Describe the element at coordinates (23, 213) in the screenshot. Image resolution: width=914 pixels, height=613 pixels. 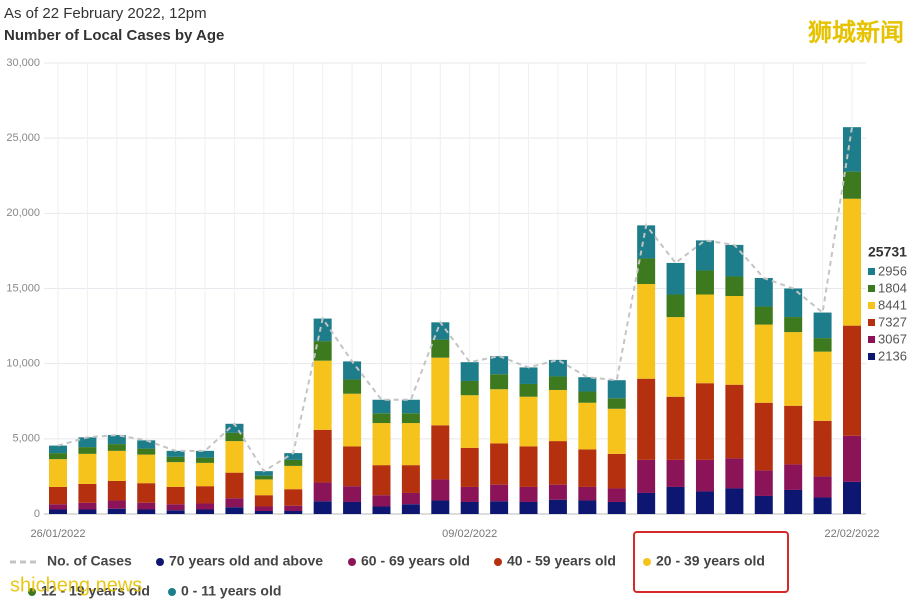
I see `y-tick-label: 20,000` at that location.